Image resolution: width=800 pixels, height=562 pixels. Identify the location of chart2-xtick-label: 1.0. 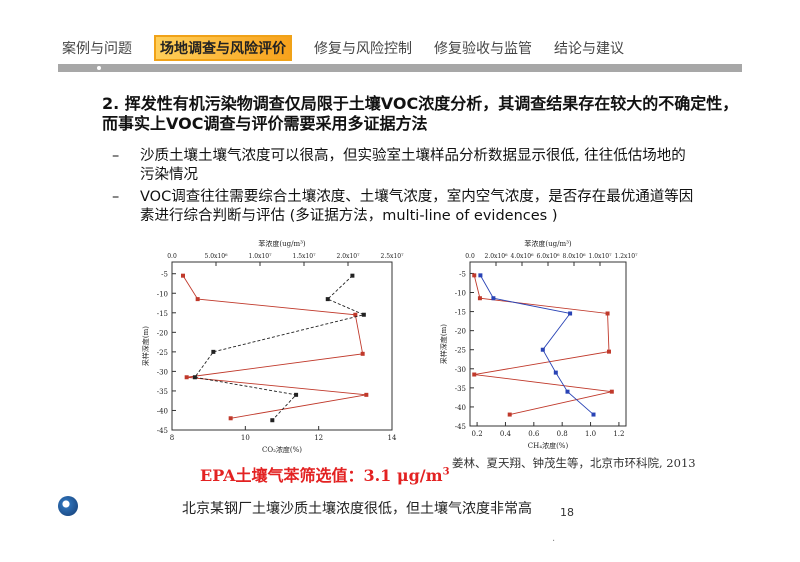
(590, 434).